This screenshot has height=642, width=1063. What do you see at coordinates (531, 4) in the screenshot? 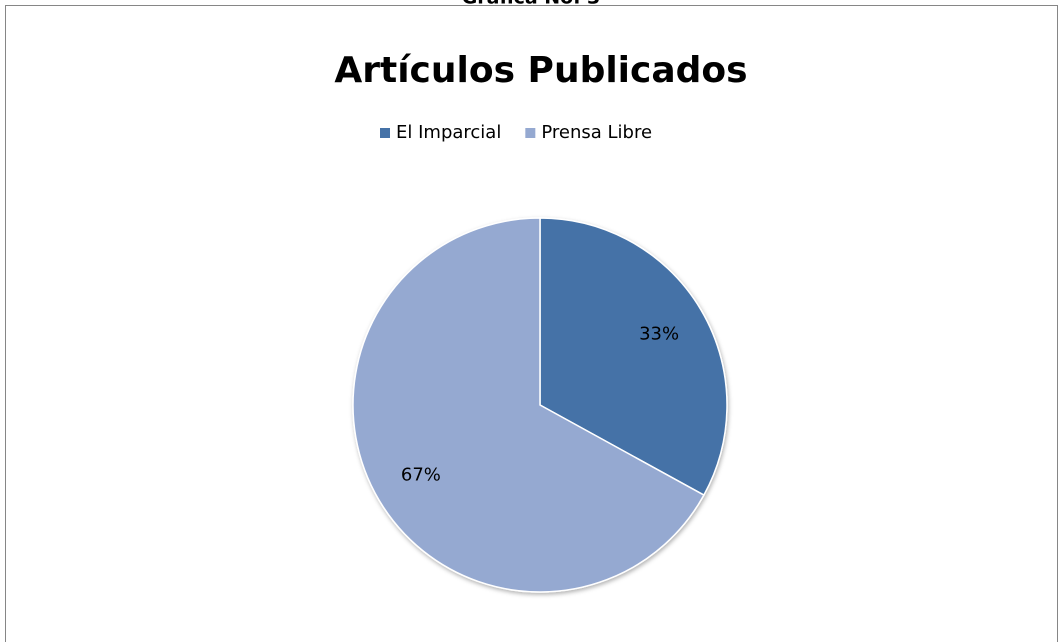
I see `chart-caption: Gráfica No. 3` at bounding box center [531, 4].